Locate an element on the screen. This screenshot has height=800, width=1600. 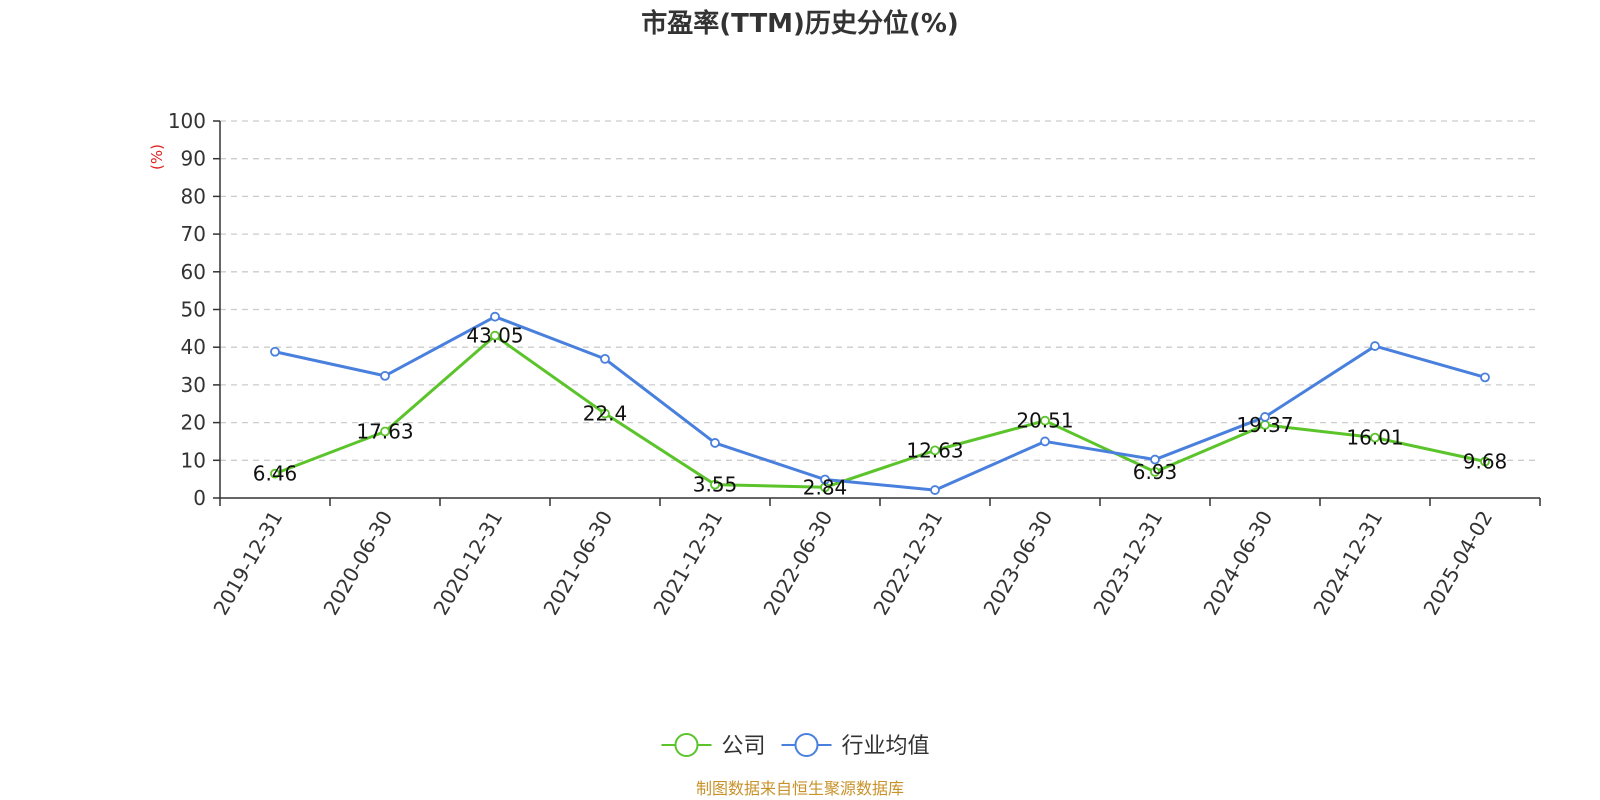
data-label: 6.46 is located at coordinates (275, 474).